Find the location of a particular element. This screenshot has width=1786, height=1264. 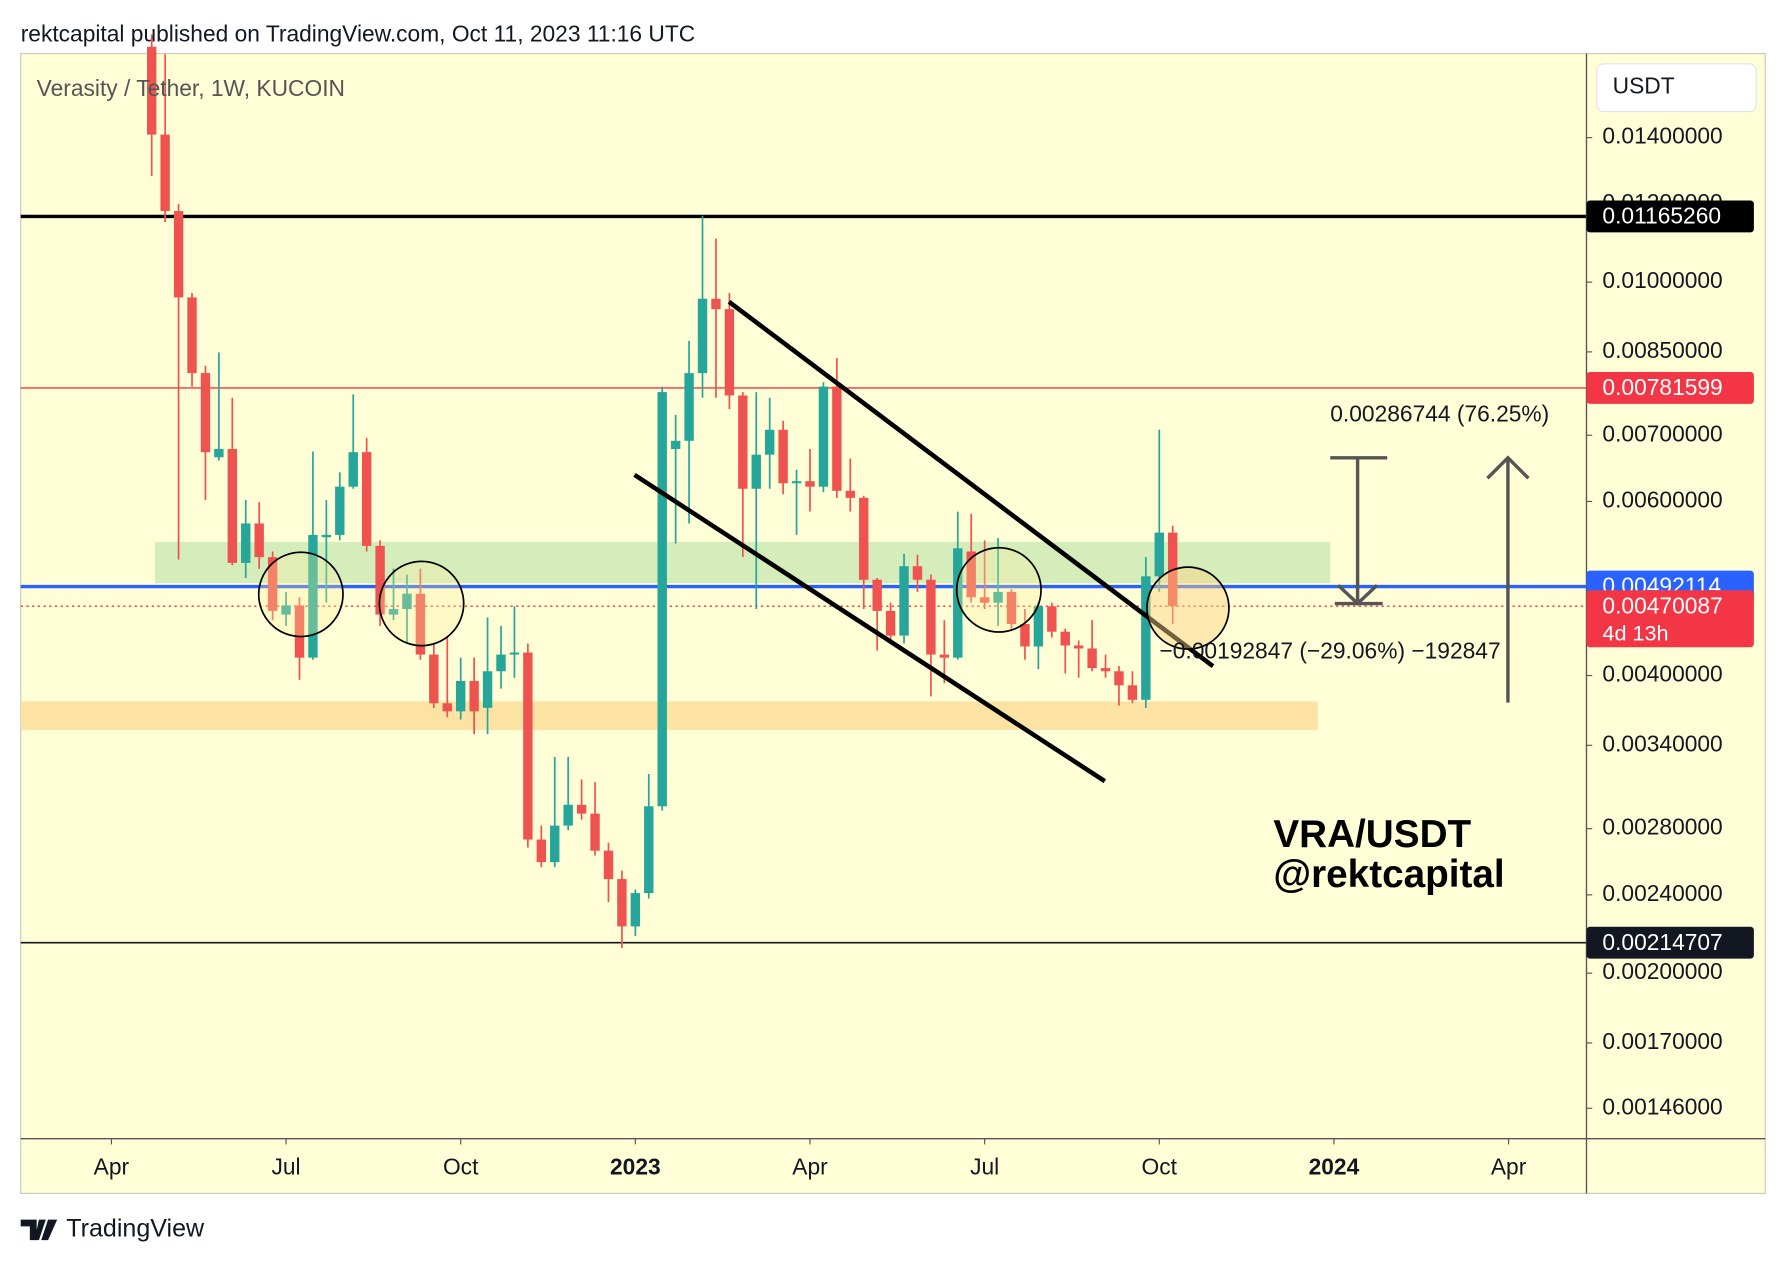

y-tick-label: 0.00280000 is located at coordinates (1662, 827).